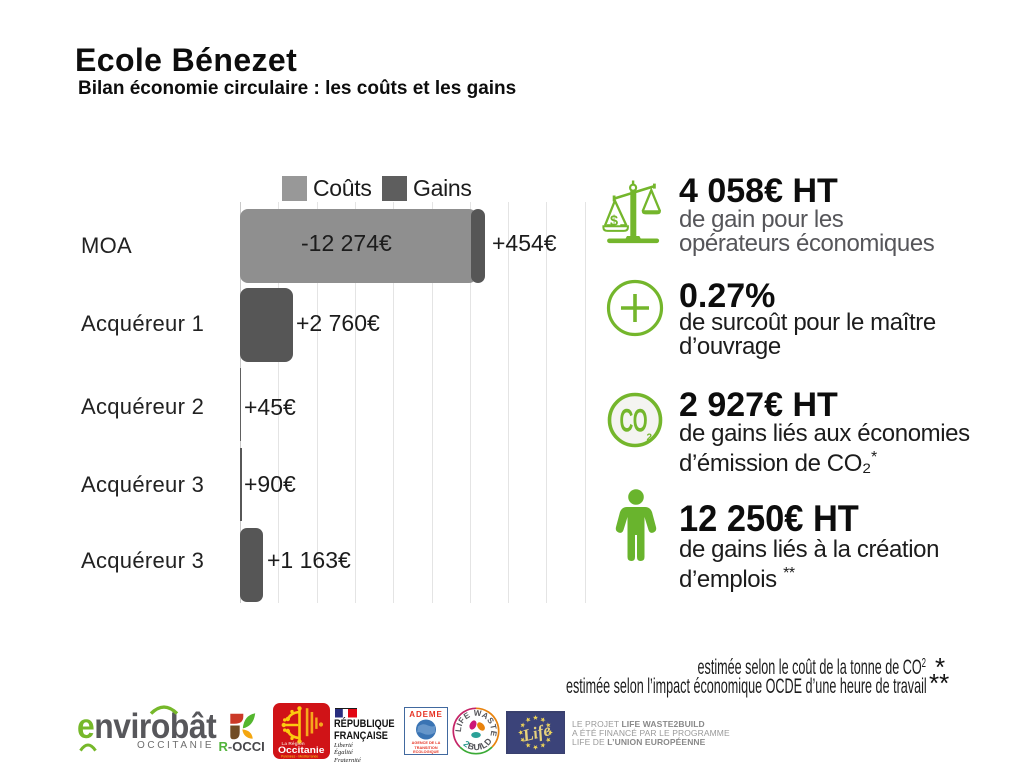  I want to click on svg-text: CO, so click(634, 421).